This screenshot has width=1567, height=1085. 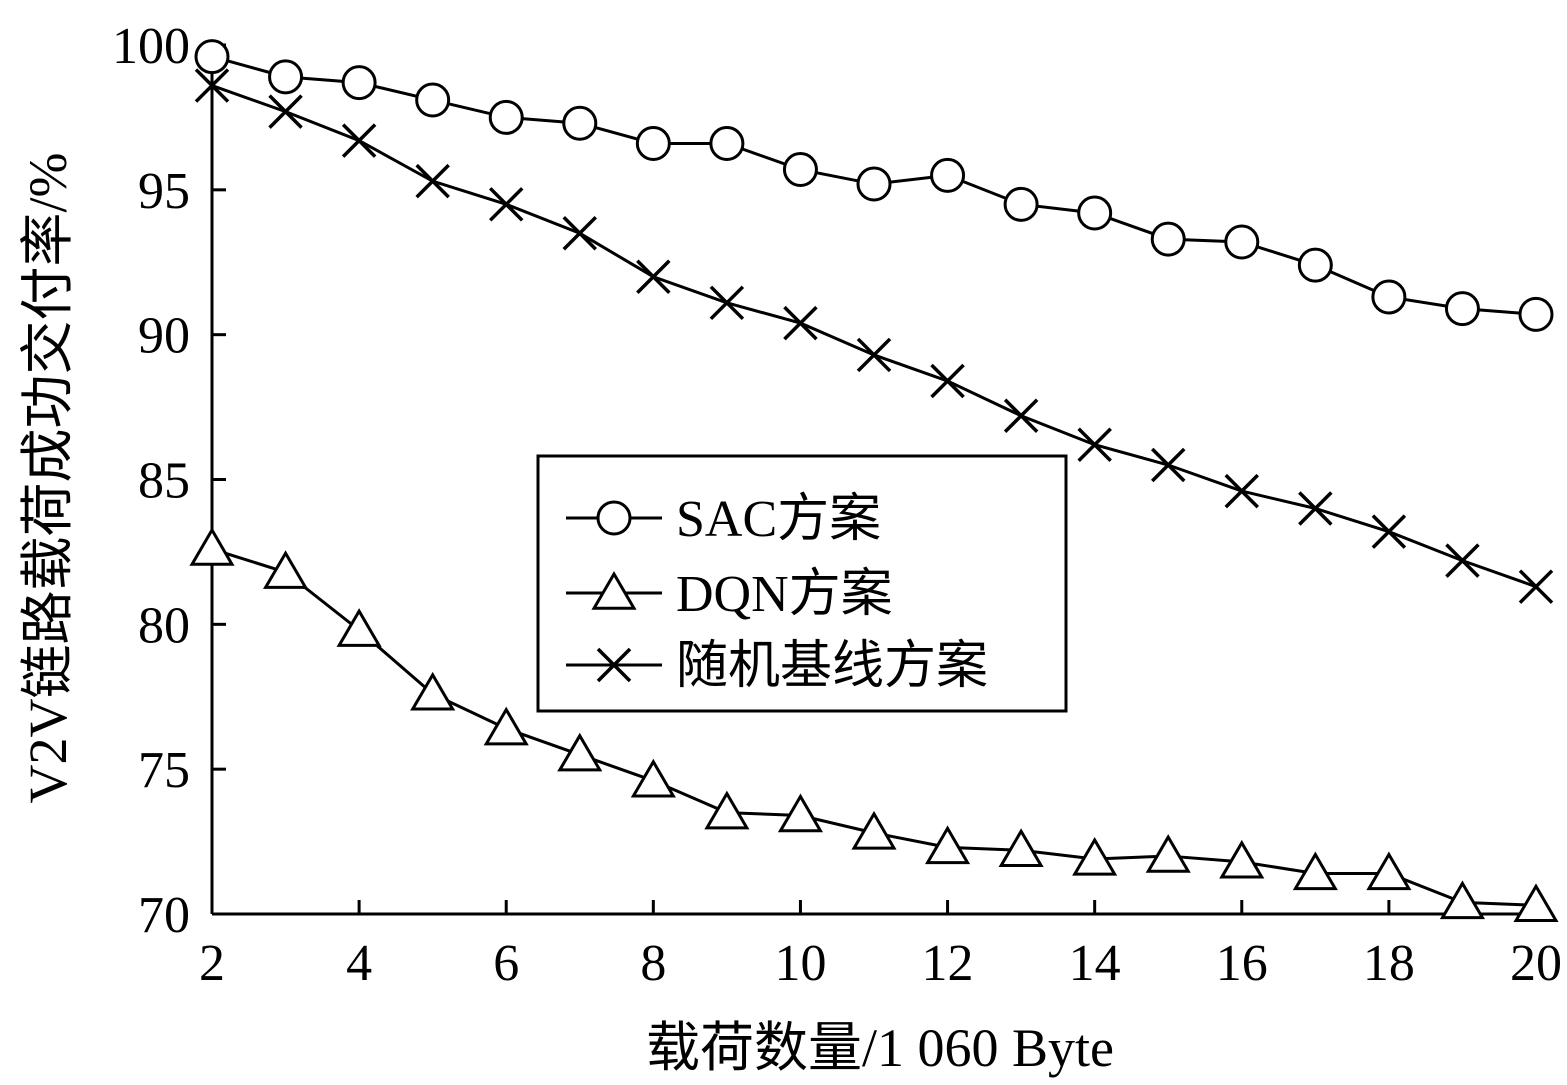 What do you see at coordinates (1242, 963) in the screenshot?
I see `x-tick-label: 16` at bounding box center [1242, 963].